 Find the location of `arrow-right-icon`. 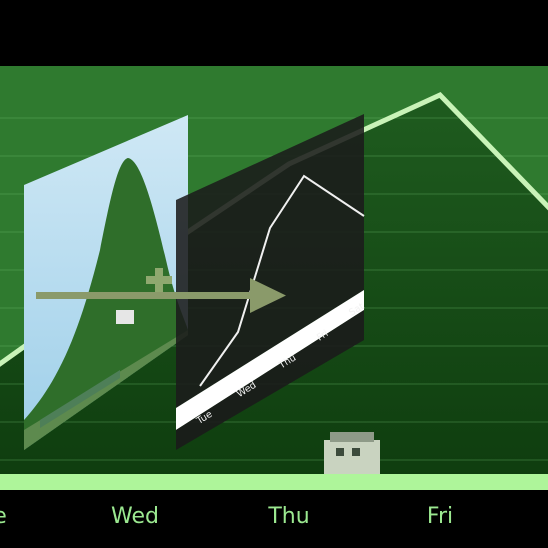

arrow-right-icon is located at coordinates (161, 295).